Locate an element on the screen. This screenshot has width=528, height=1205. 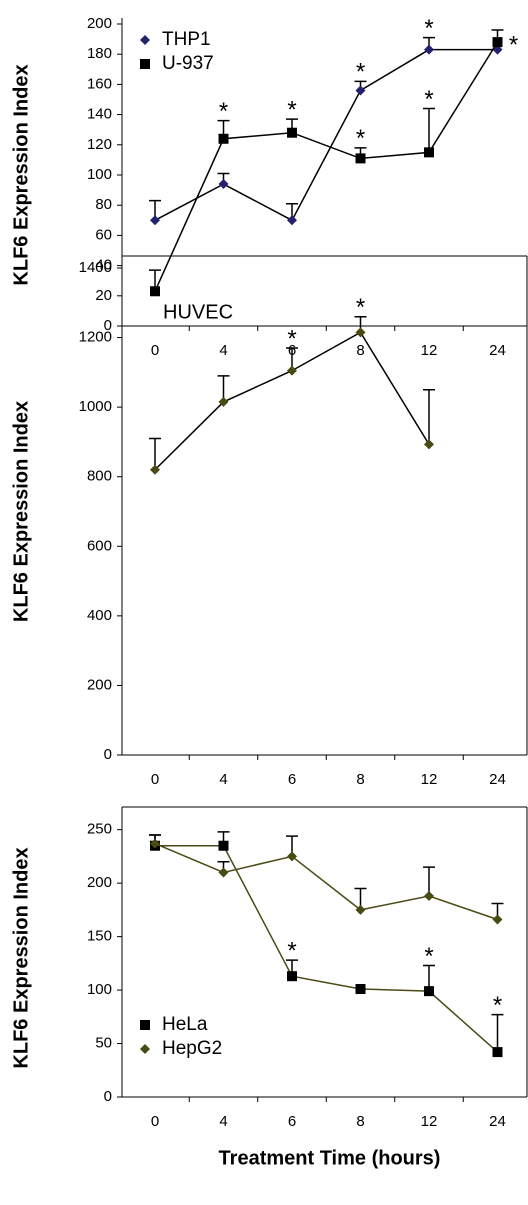
y-tick-label: 140 is located at coordinates (99, 114).